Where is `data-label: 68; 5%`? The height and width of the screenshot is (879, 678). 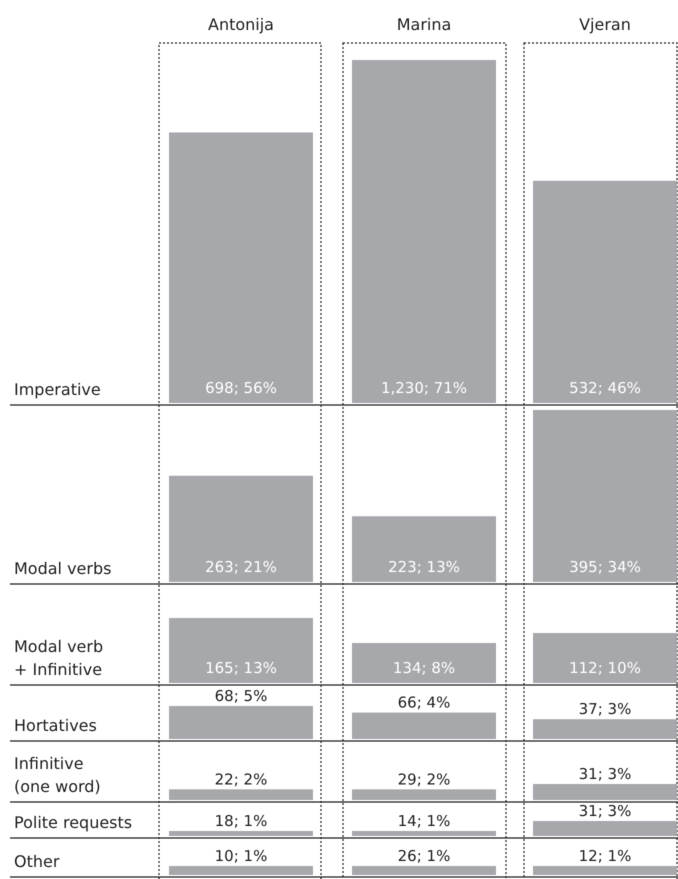
data-label: 68; 5% is located at coordinates (241, 696).